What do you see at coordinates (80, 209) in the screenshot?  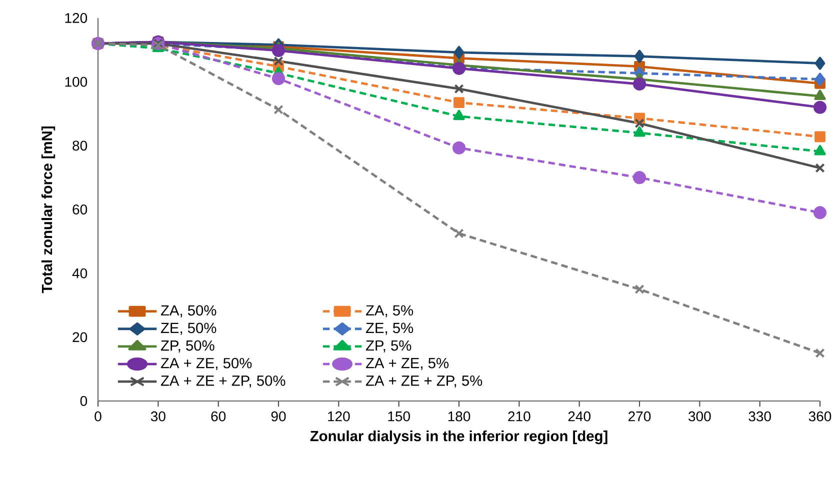 I see `y-tick-label: 60` at bounding box center [80, 209].